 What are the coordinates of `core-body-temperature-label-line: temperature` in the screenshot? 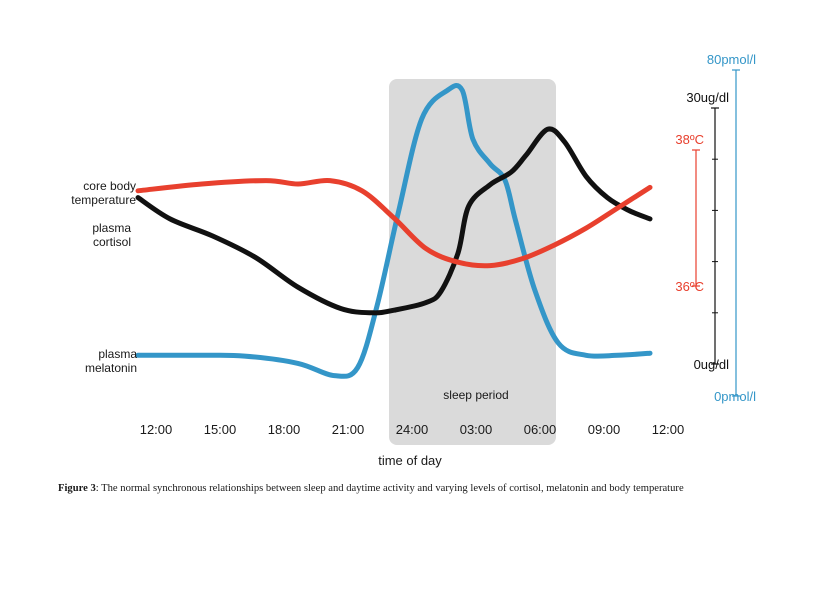 It's located at (103, 200).